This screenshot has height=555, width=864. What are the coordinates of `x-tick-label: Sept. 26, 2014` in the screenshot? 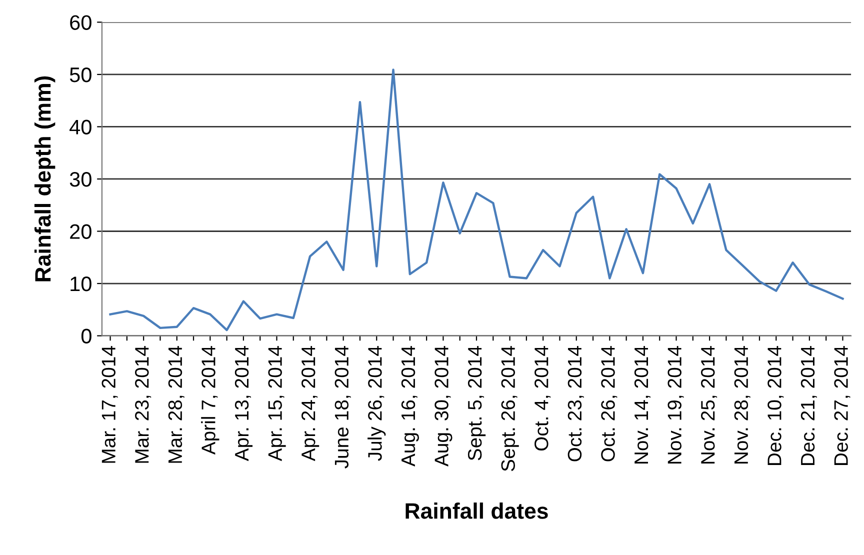 It's located at (510, 409).